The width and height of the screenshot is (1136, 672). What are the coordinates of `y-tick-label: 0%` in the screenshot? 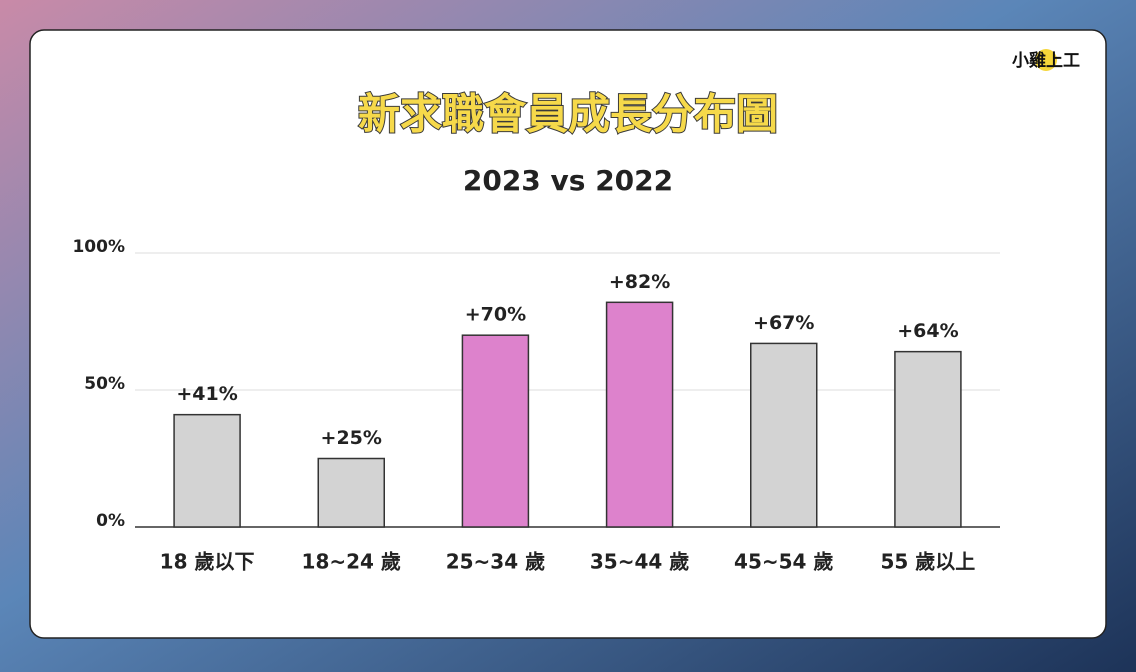 It's located at (110, 521).